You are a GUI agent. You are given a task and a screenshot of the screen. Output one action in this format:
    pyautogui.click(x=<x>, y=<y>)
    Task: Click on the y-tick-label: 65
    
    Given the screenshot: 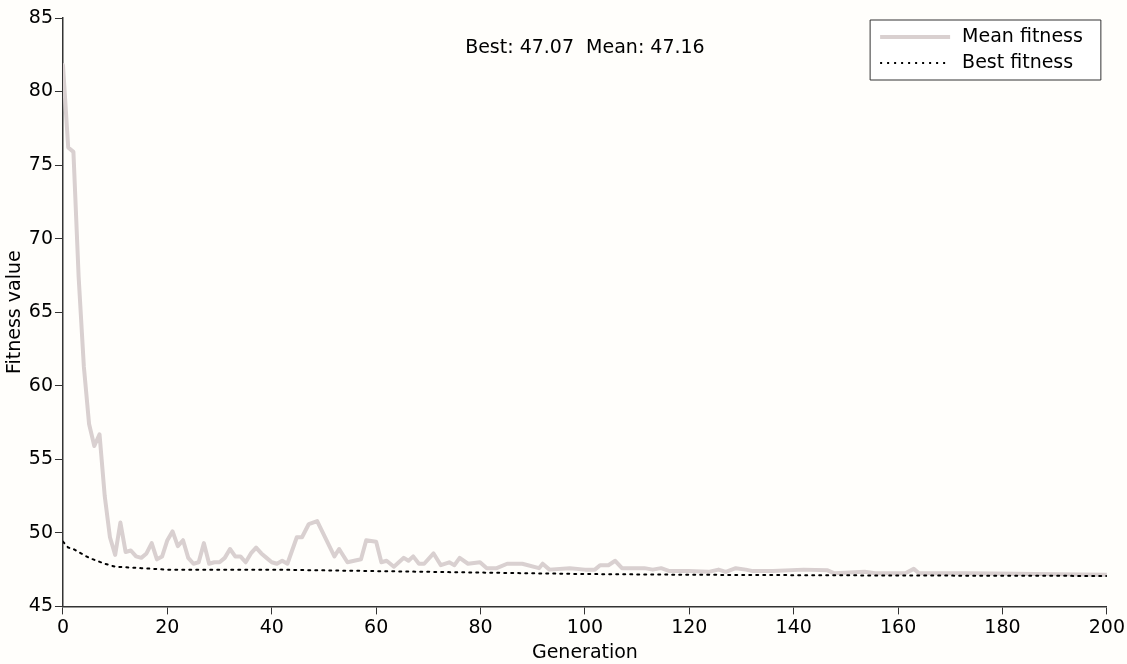 What is the action you would take?
    pyautogui.click(x=40, y=310)
    